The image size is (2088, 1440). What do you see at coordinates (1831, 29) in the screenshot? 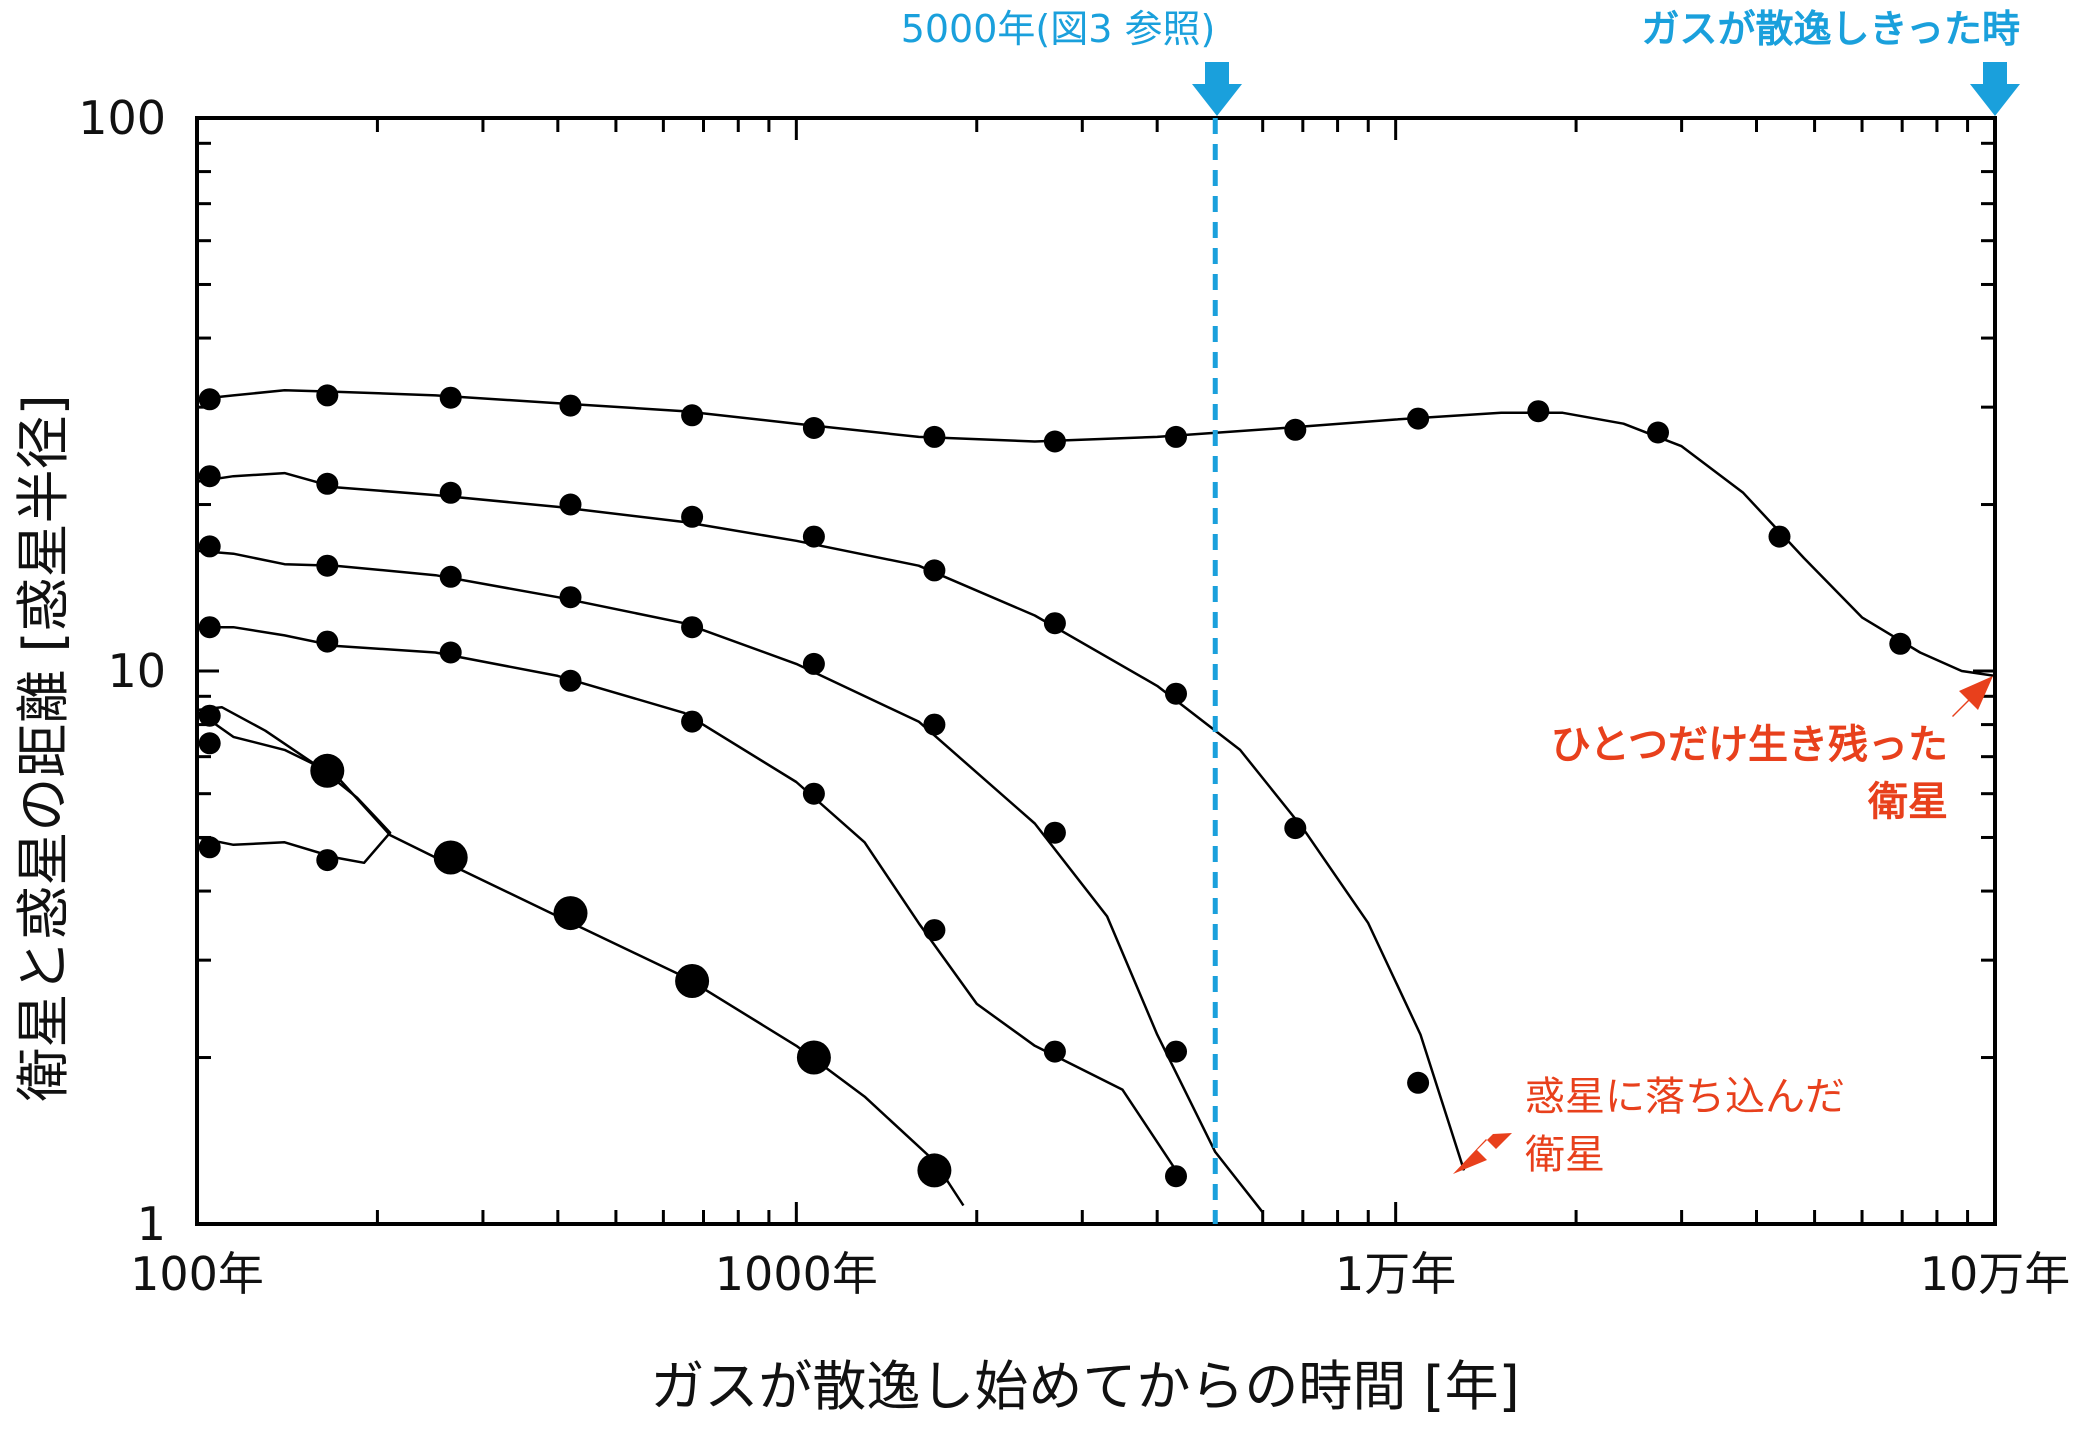
I see `gas-dispersed-label: ガスが散逸しきった時` at bounding box center [1831, 29].